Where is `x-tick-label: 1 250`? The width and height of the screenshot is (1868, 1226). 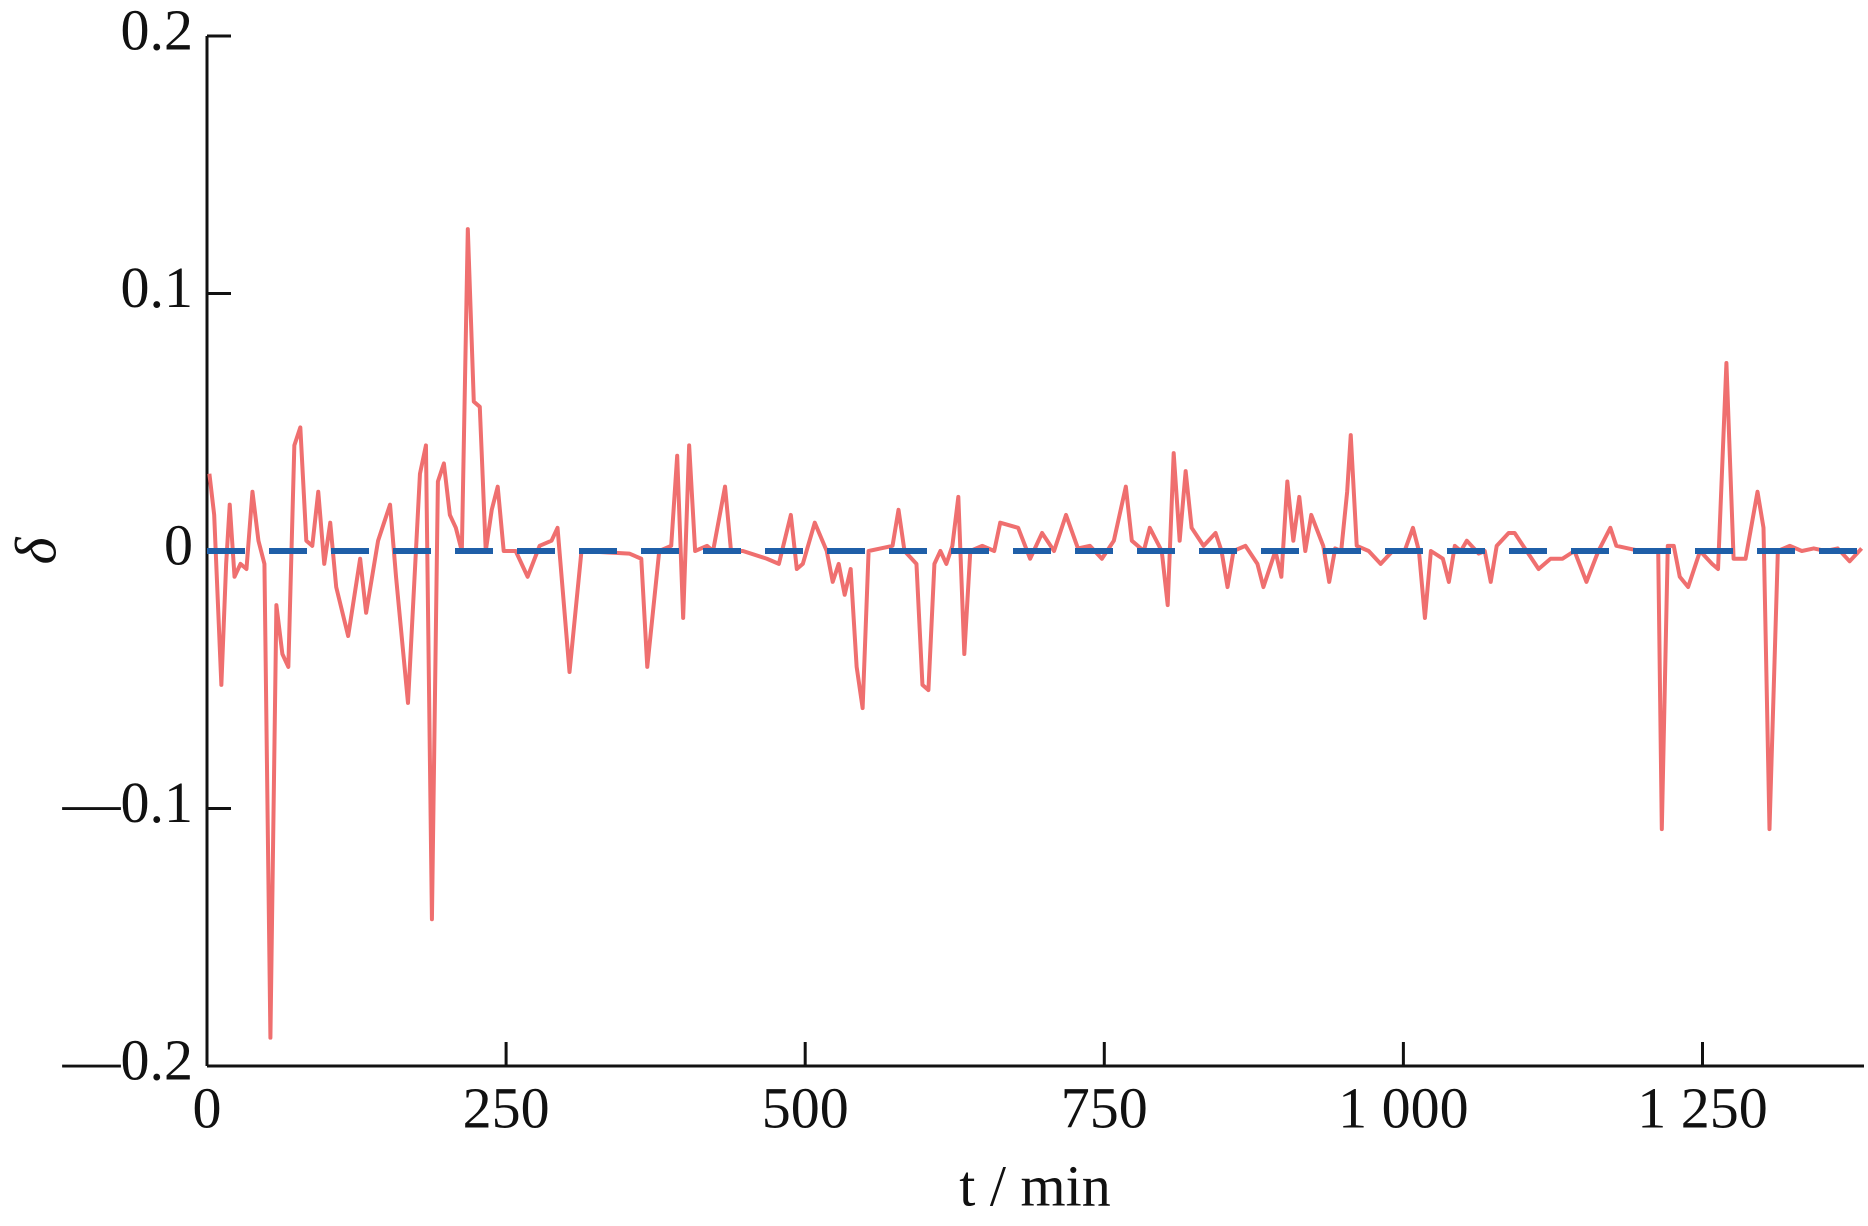 x-tick-label: 1 250 is located at coordinates (1702, 1107).